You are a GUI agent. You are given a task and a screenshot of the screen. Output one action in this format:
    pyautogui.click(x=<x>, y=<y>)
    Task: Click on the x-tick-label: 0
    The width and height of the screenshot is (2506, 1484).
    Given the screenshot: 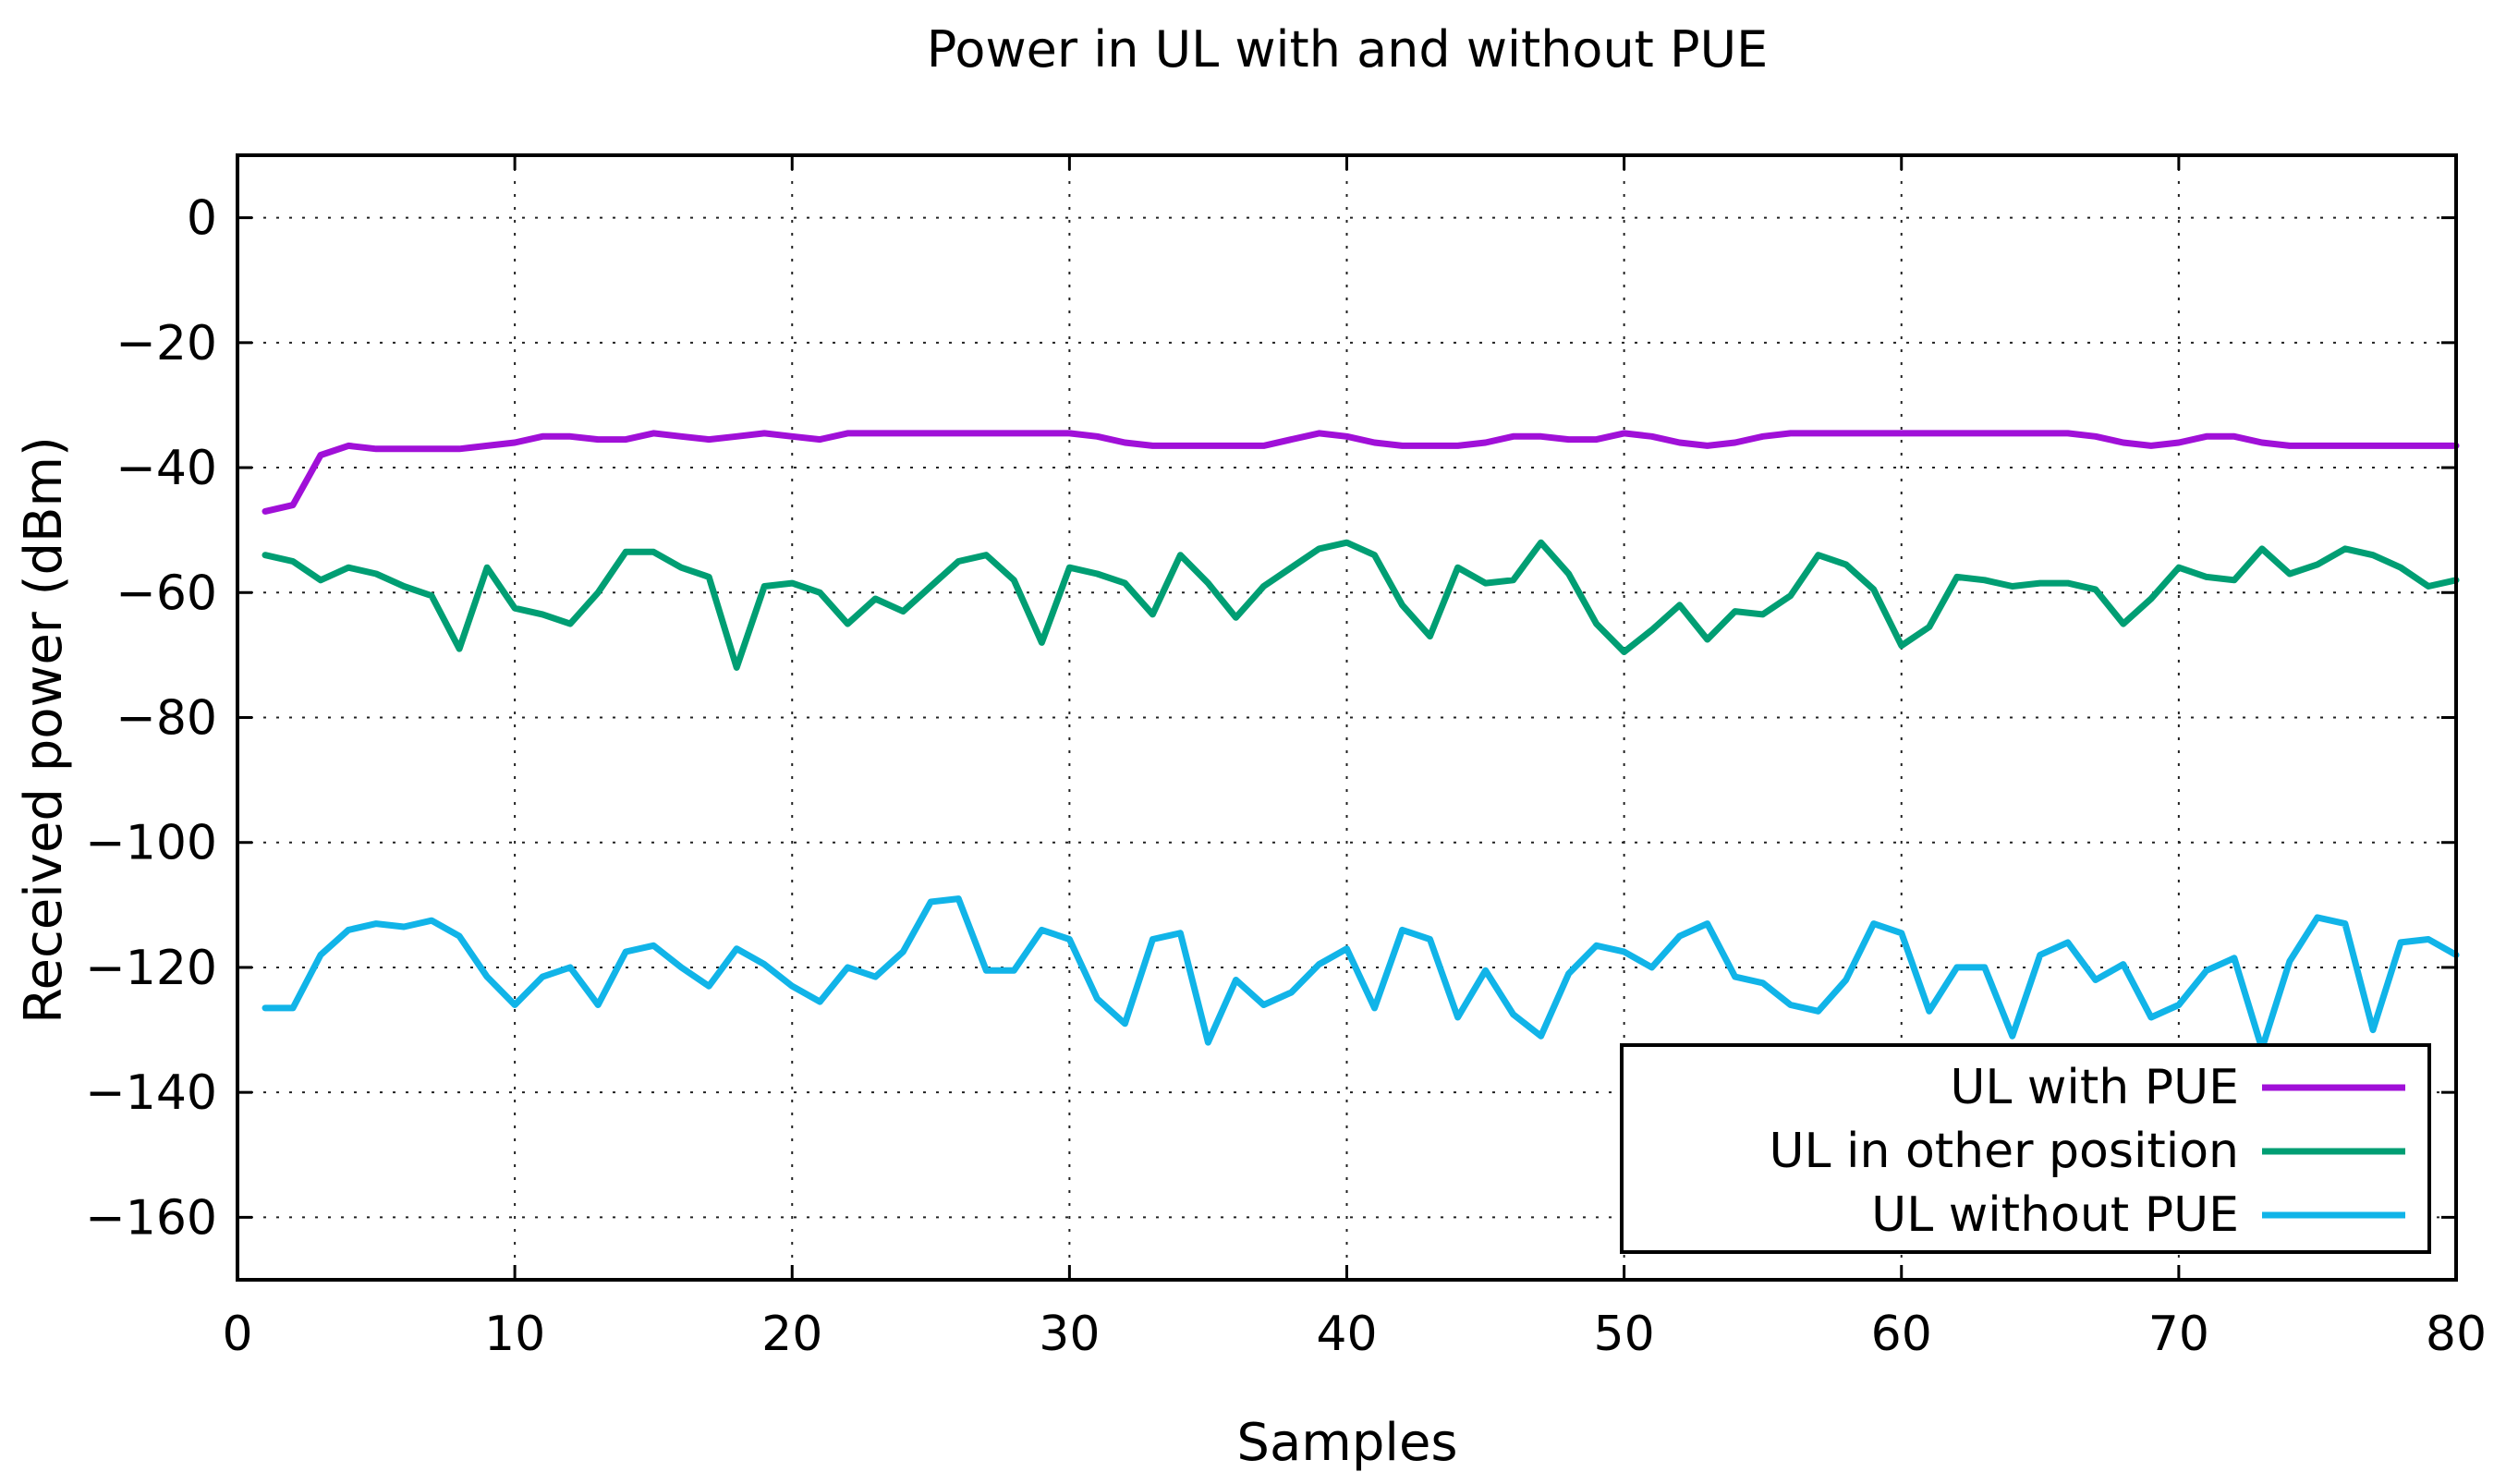 What is the action you would take?
    pyautogui.click(x=237, y=1334)
    